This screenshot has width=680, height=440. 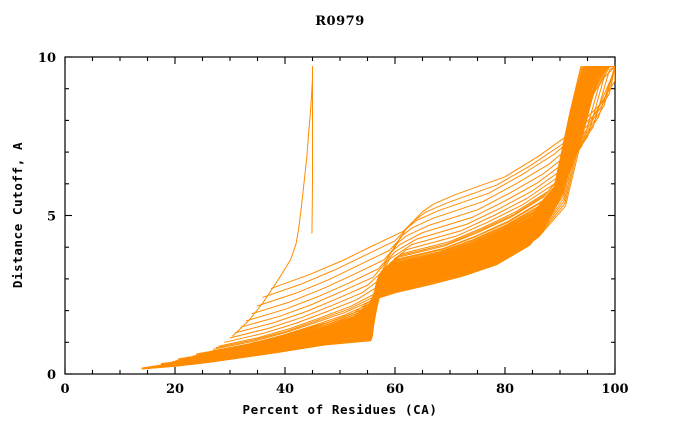 I want to click on x-tick-label: 0, so click(x=64, y=389).